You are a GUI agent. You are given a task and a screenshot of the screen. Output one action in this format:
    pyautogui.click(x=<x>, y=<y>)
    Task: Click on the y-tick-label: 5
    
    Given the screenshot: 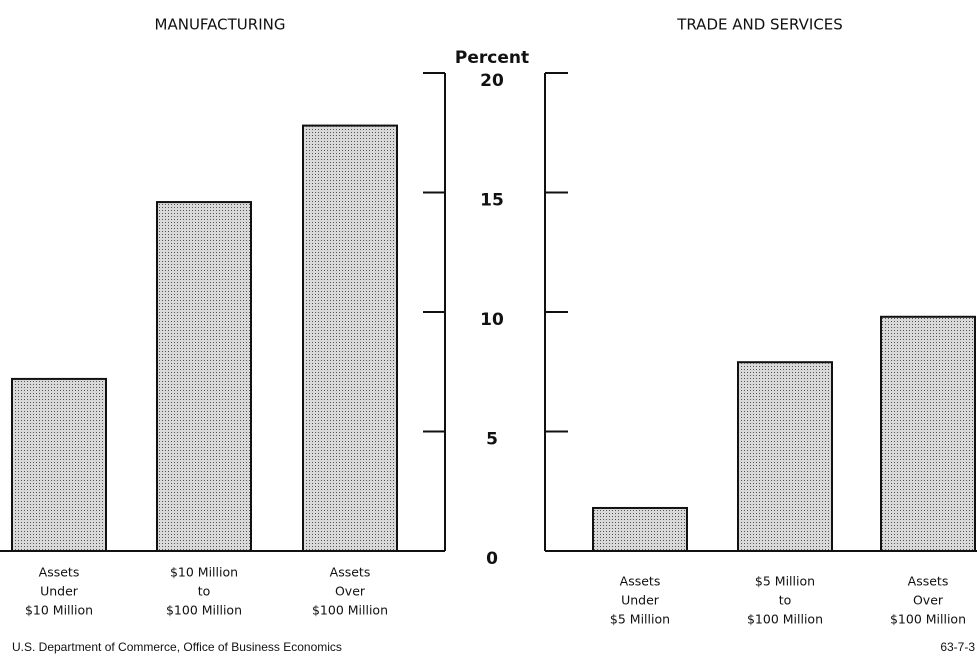 What is the action you would take?
    pyautogui.click(x=492, y=440)
    